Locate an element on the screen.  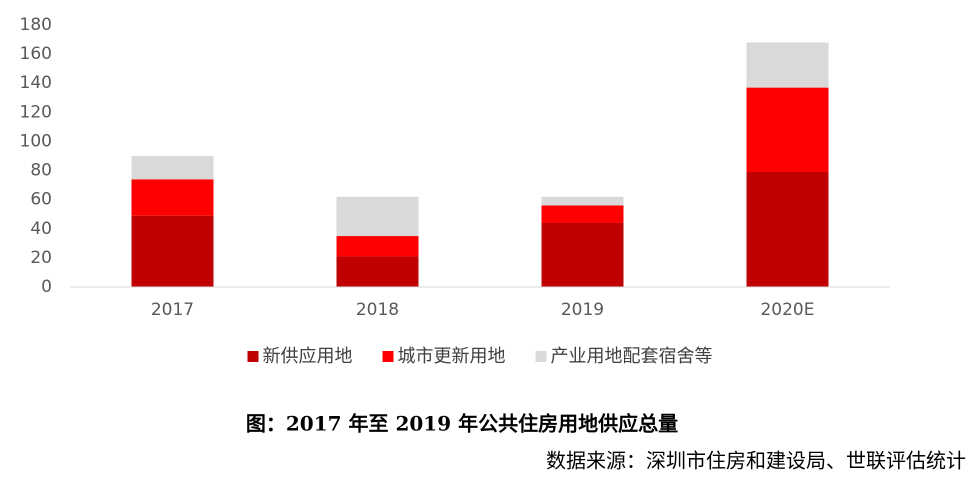
y-tick-label: 100 is located at coordinates (36, 141).